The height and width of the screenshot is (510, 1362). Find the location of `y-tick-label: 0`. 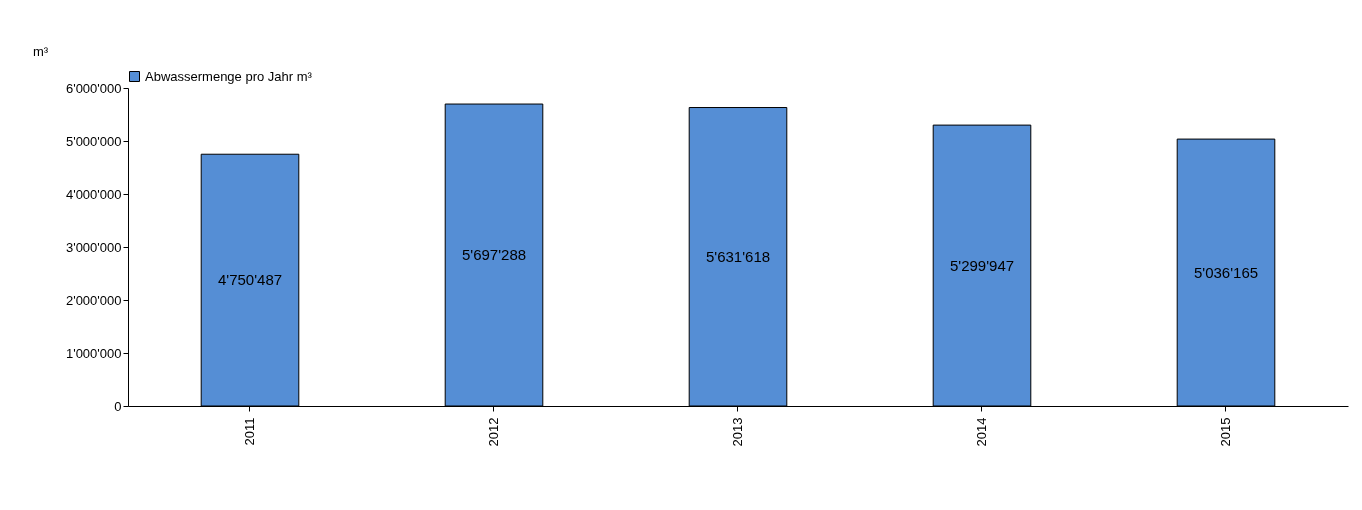

y-tick-label: 0 is located at coordinates (118, 406).